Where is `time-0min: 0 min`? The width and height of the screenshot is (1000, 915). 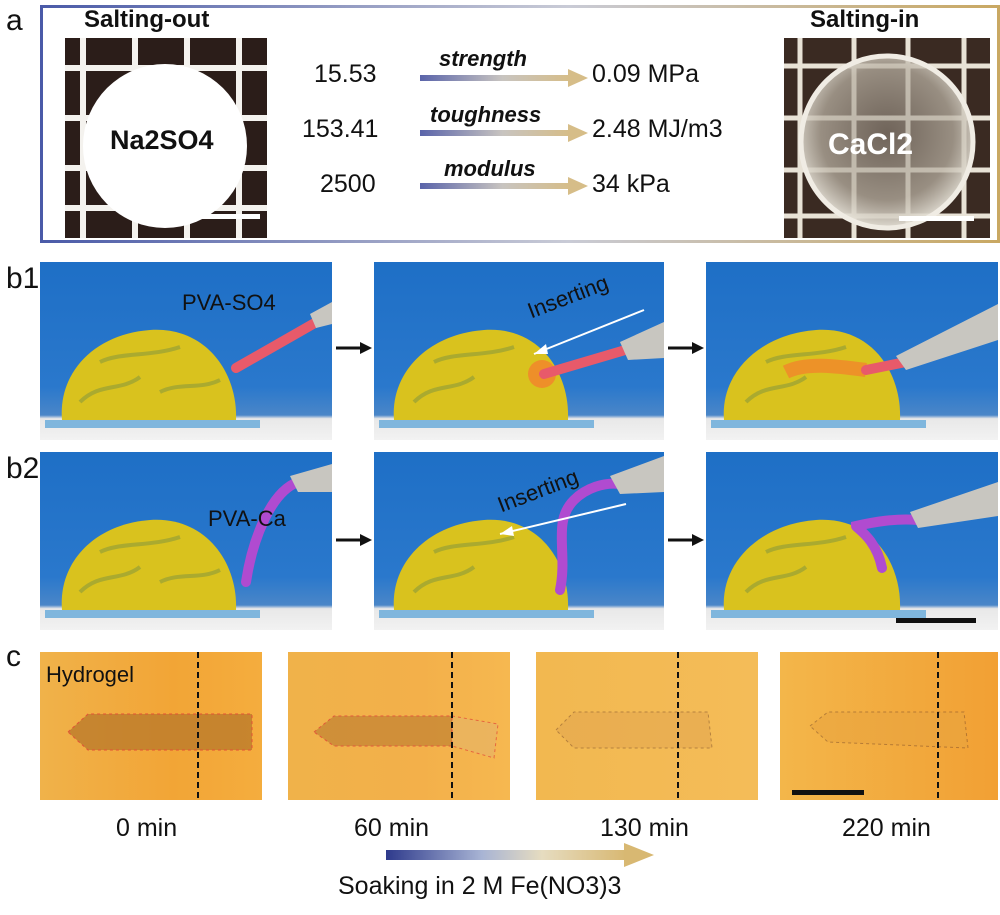
time-0min: 0 min is located at coordinates (147, 828).